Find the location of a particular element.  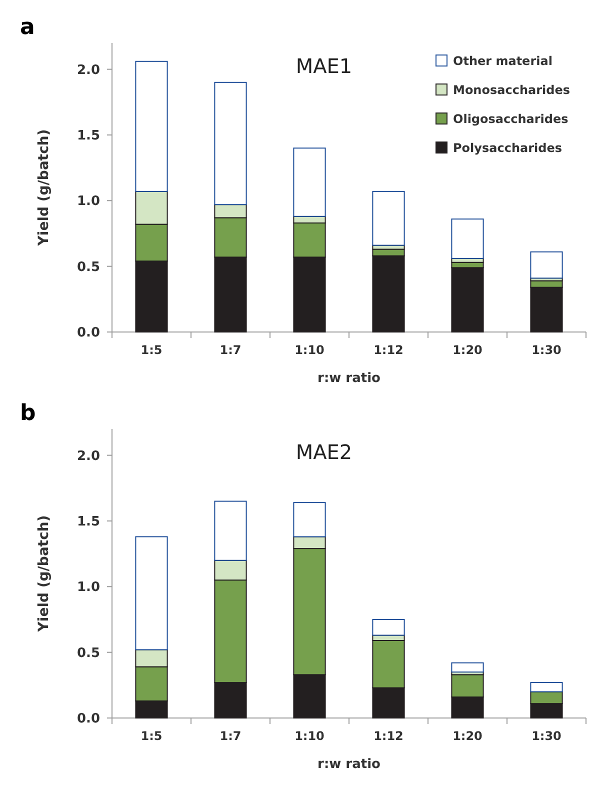

text: MAE2 is located at coordinates (324, 452).